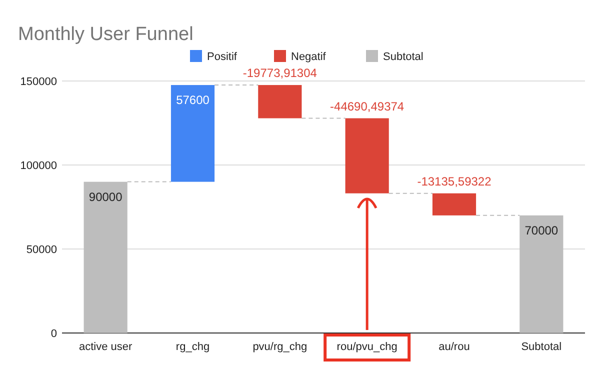  What do you see at coordinates (280, 347) in the screenshot?
I see `x-tick-label: pvu/rg_chg` at bounding box center [280, 347].